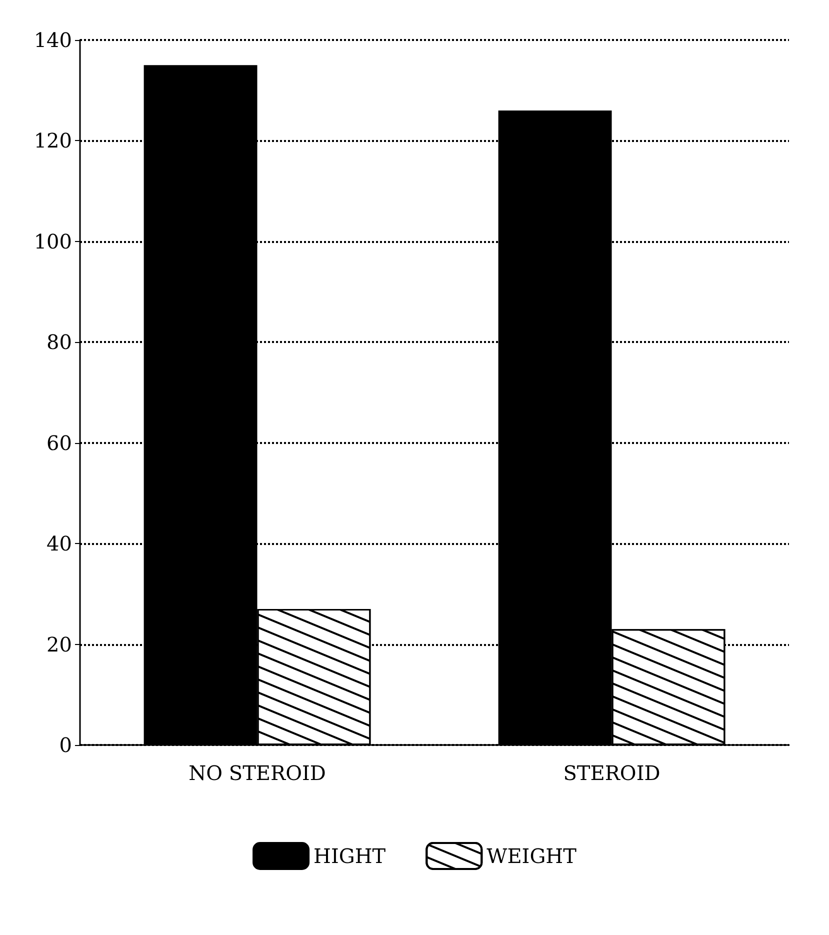 This screenshot has height=935, width=829. Describe the element at coordinates (59, 342) in the screenshot. I see `y-tick-label: 80` at that location.